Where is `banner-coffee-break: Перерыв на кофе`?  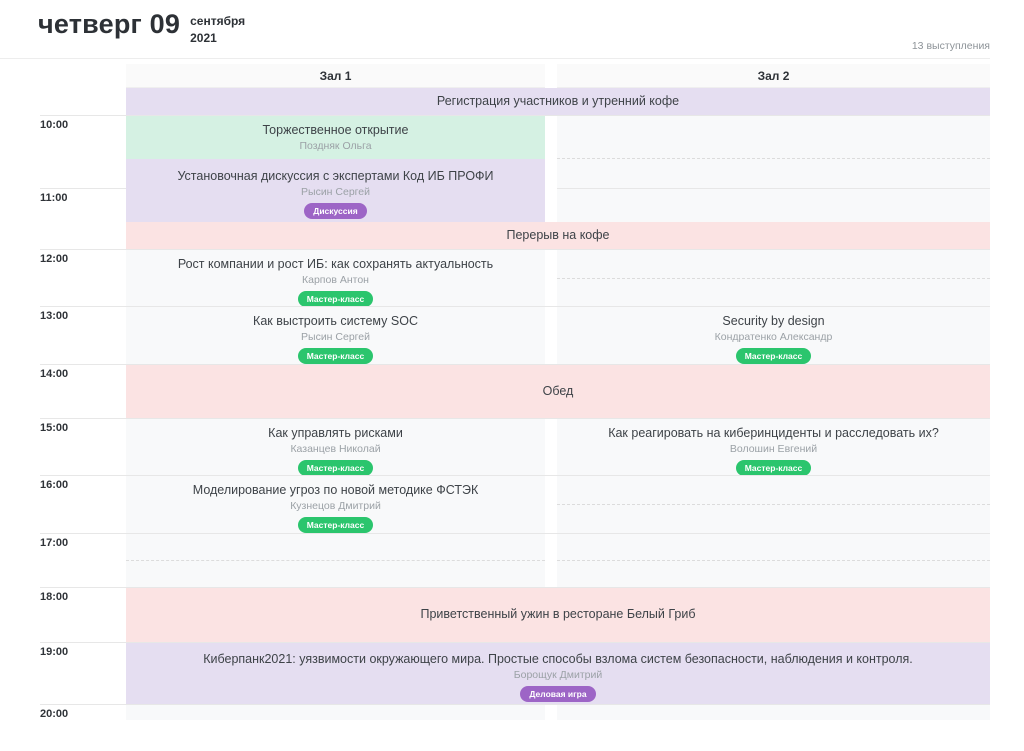
banner-coffee-break: Перерыв на кофе is located at coordinates (558, 235).